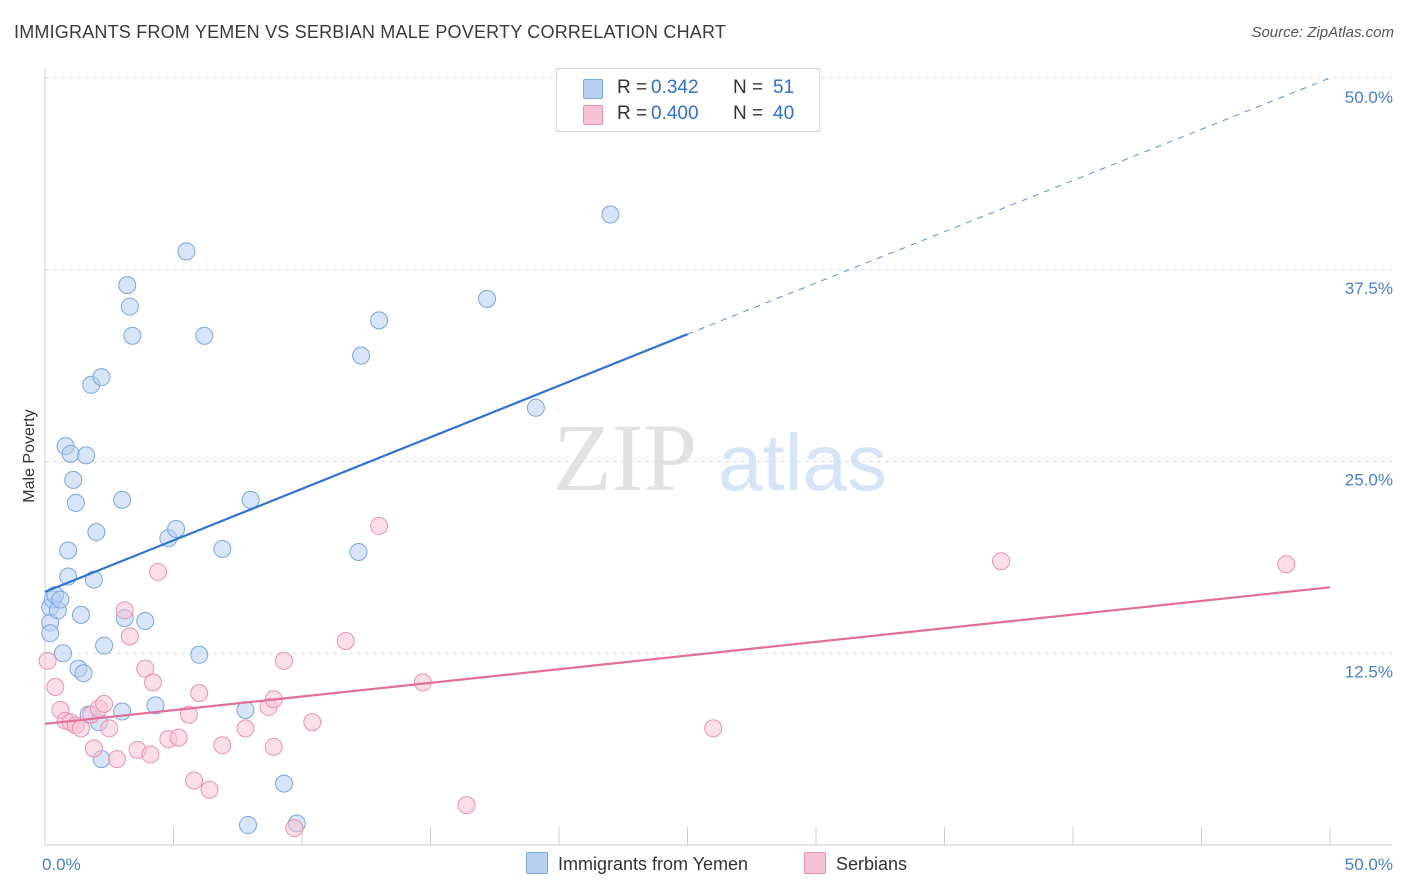 The width and height of the screenshot is (1406, 892). What do you see at coordinates (688, 100) in the screenshot?
I see `stats-legend: R = 0.342 N = 51 R = 0.400 N = 40` at bounding box center [688, 100].